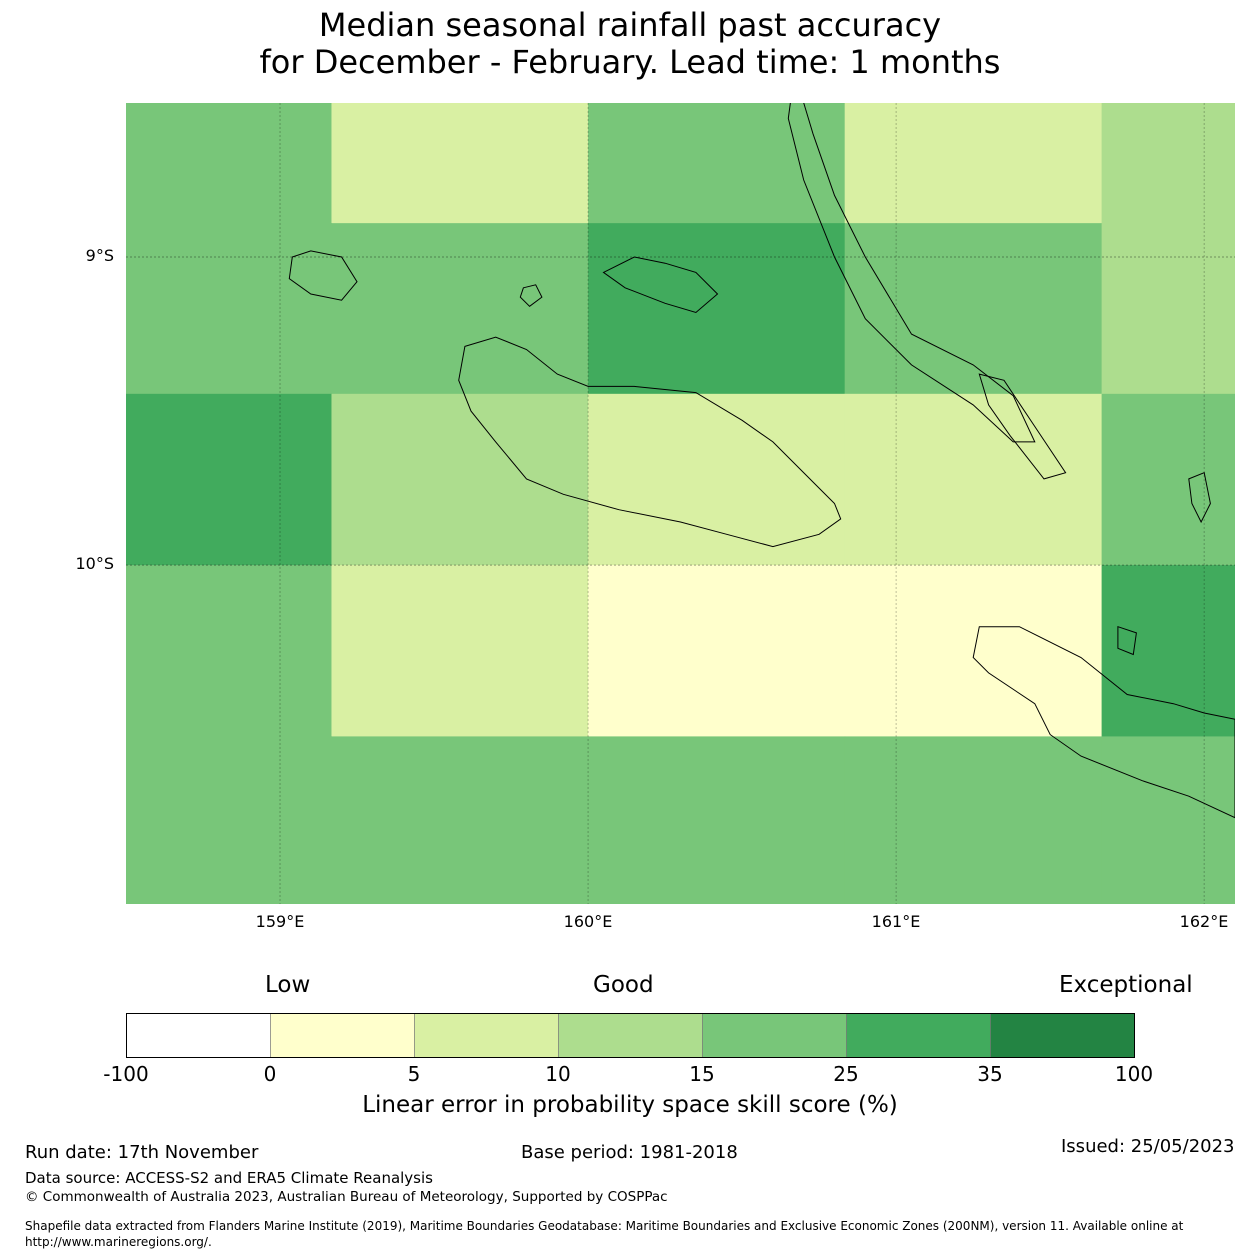 This screenshot has width=1260, height=1260. Describe the element at coordinates (323, 275) in the screenshot. I see `coastline-russell-islands` at that location.